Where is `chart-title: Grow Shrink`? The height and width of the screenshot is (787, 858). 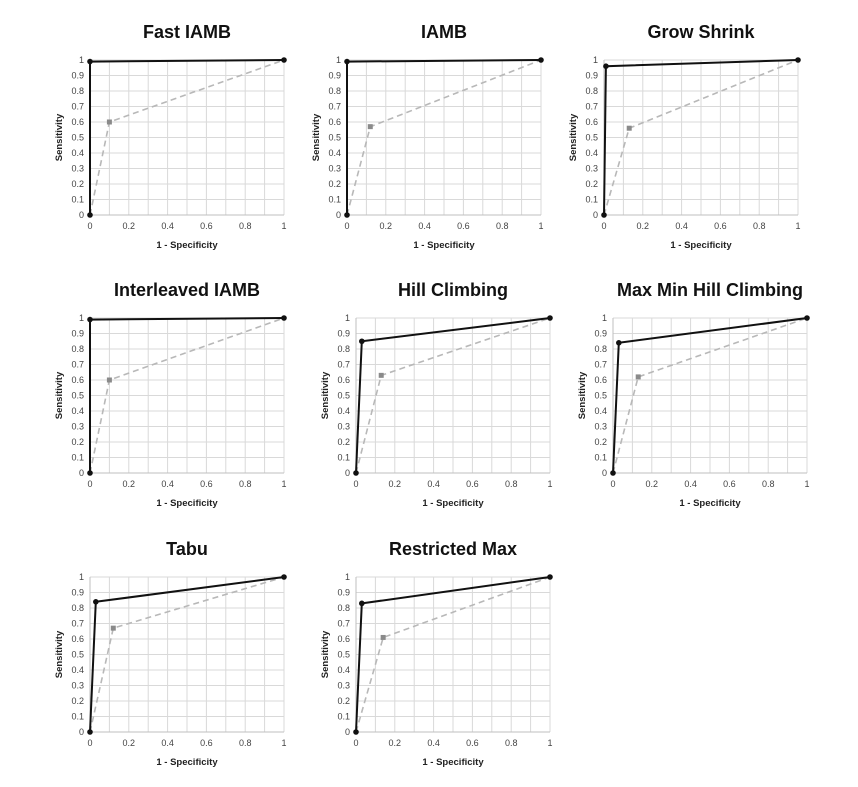
chart-title: Grow Shrink is located at coordinates (701, 32).